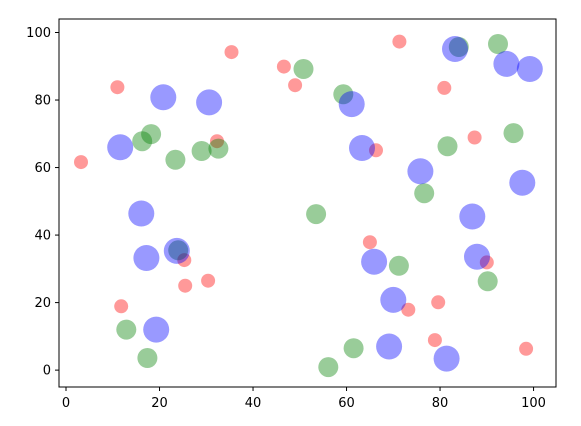 This screenshot has width=581, height=426. I want to click on y-tick-label: 80, so click(42, 101).